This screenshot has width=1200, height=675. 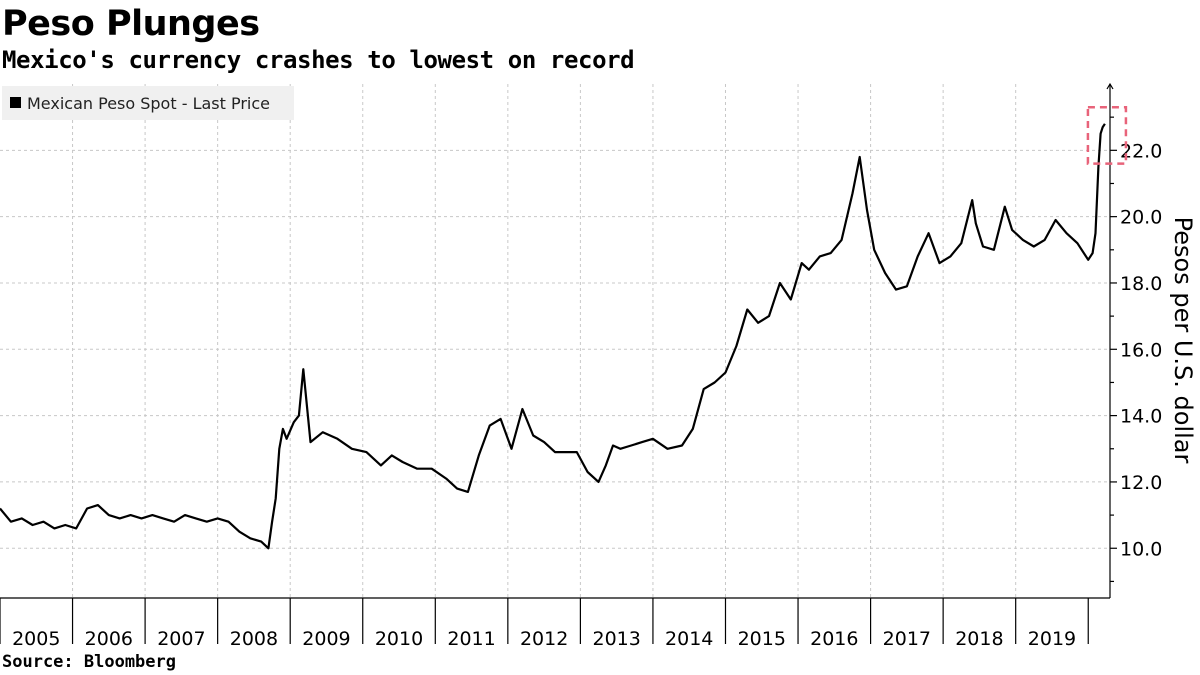 What do you see at coordinates (907, 639) in the screenshot?
I see `x-tick-label: 2017` at bounding box center [907, 639].